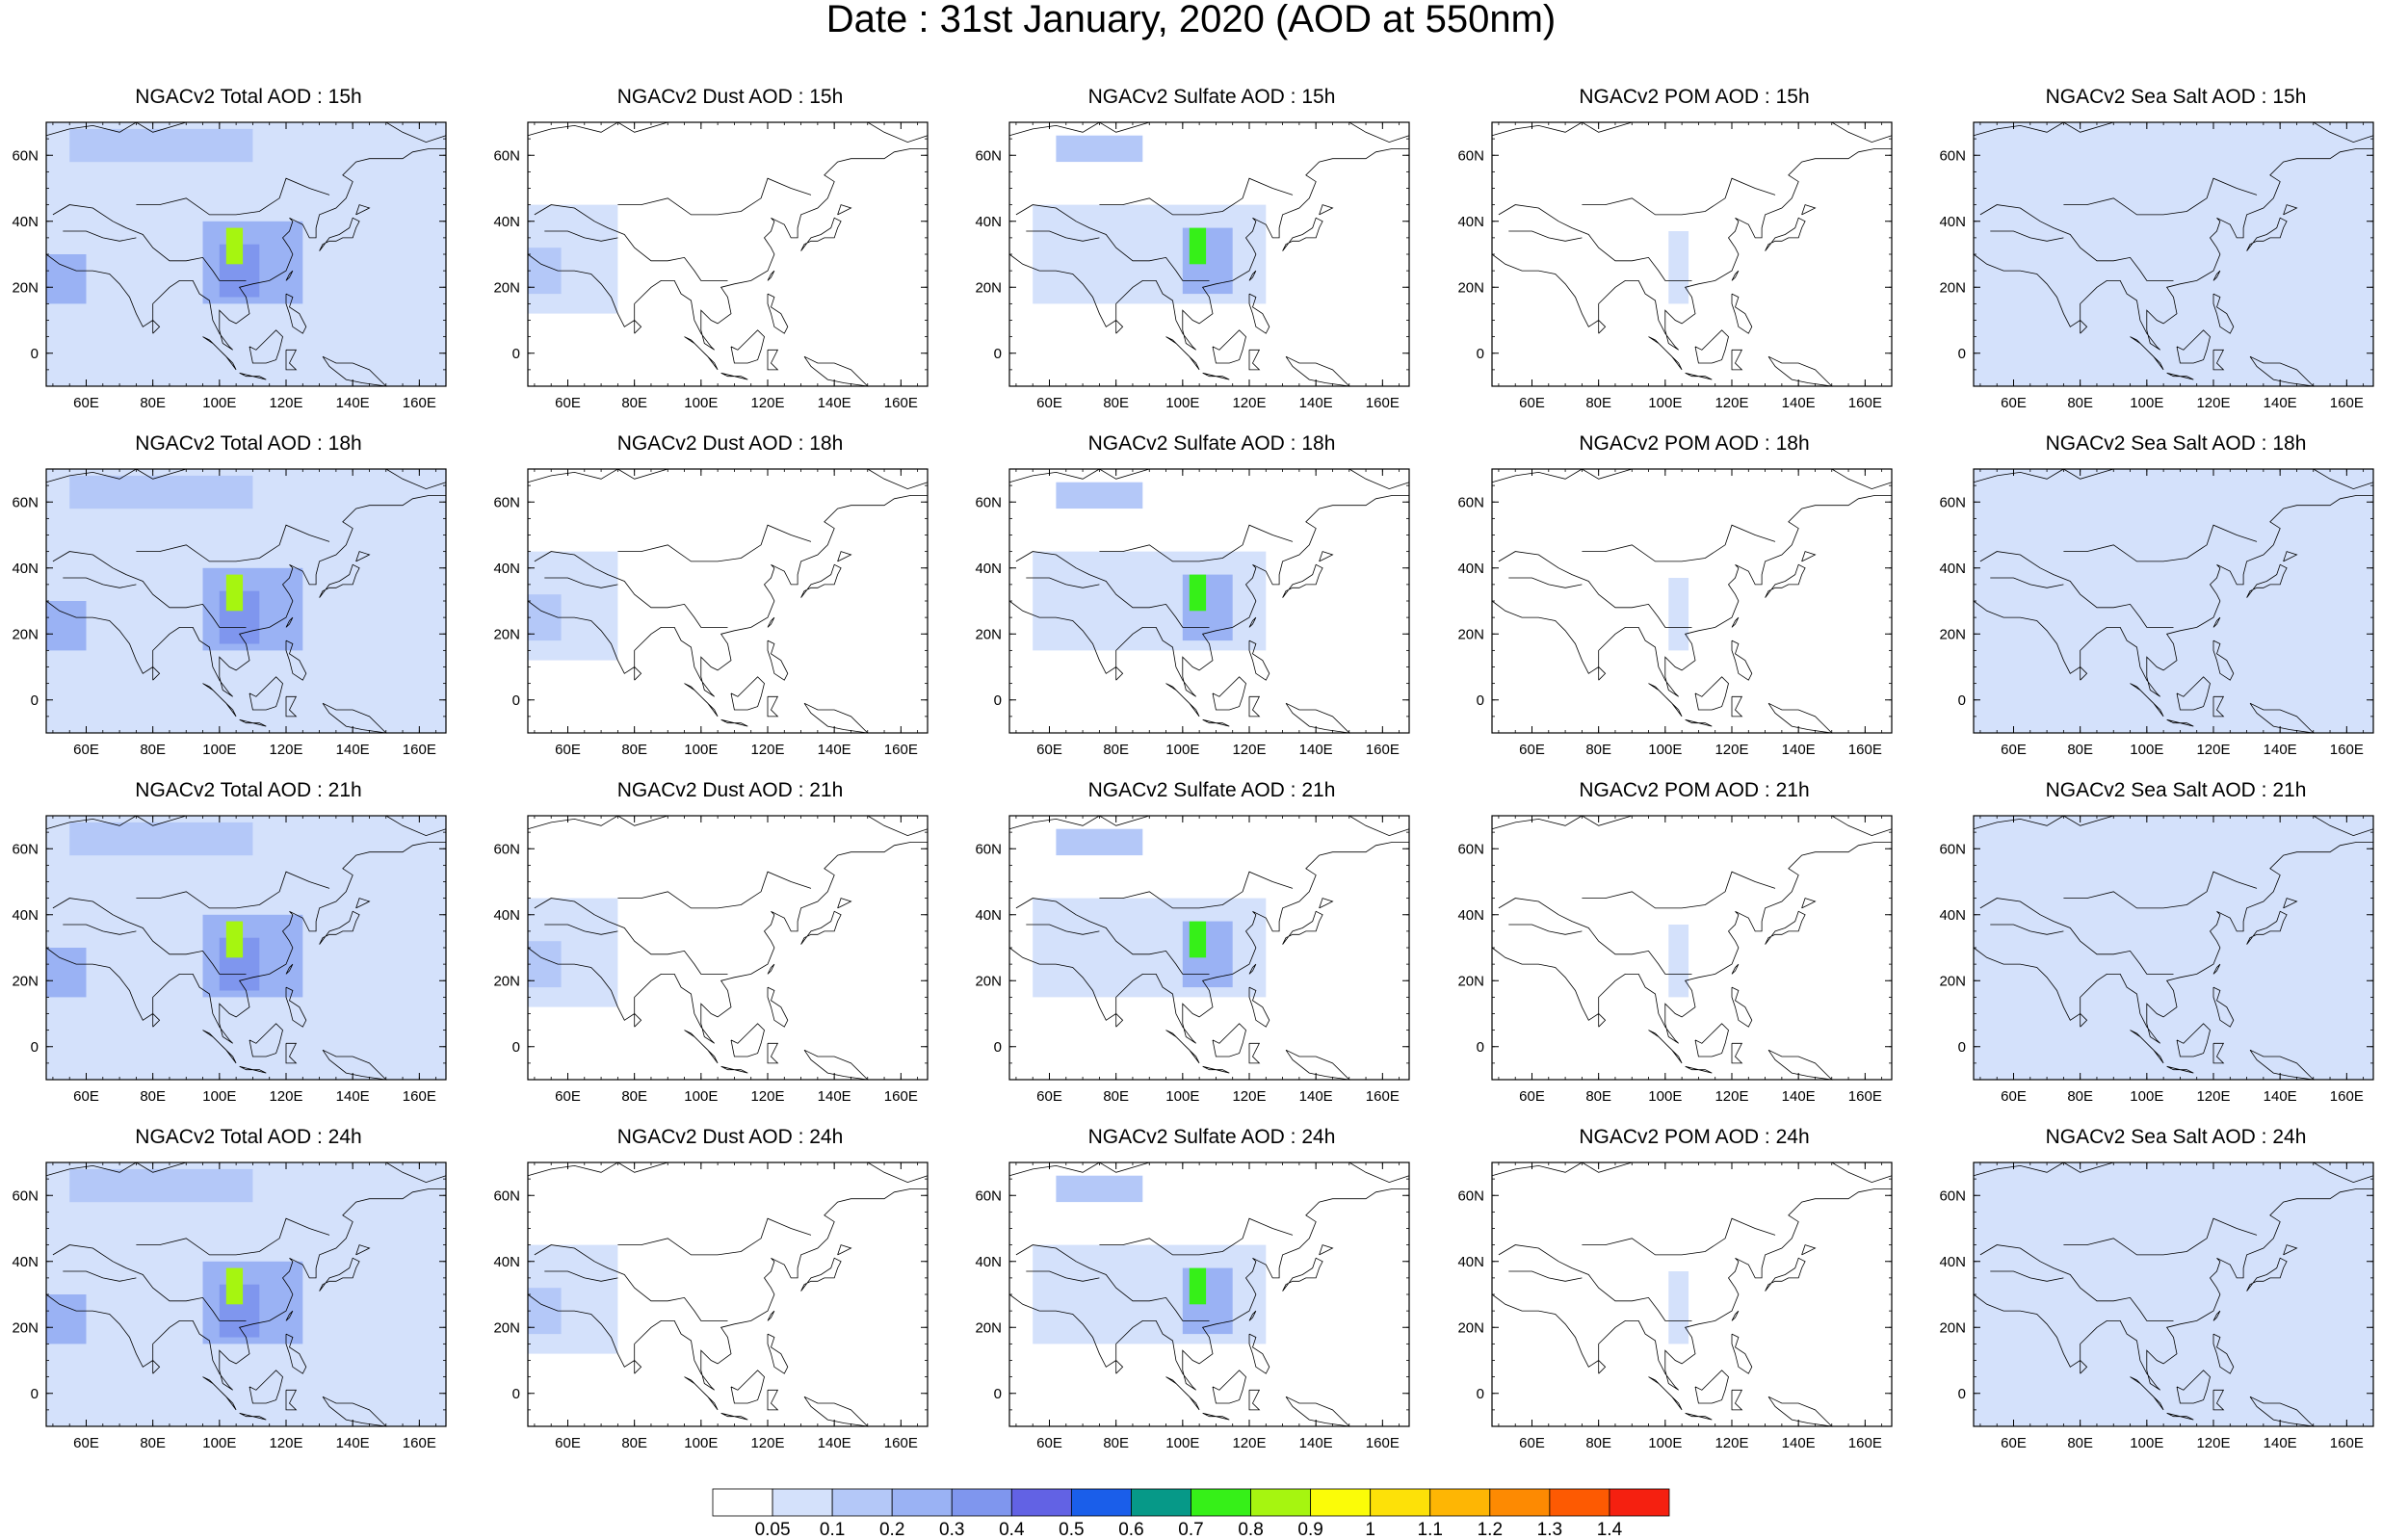 Image resolution: width=2382 pixels, height=1540 pixels. What do you see at coordinates (1694, 790) in the screenshot?
I see `panel-title: NGACv2 POM AOD : 21h` at bounding box center [1694, 790].